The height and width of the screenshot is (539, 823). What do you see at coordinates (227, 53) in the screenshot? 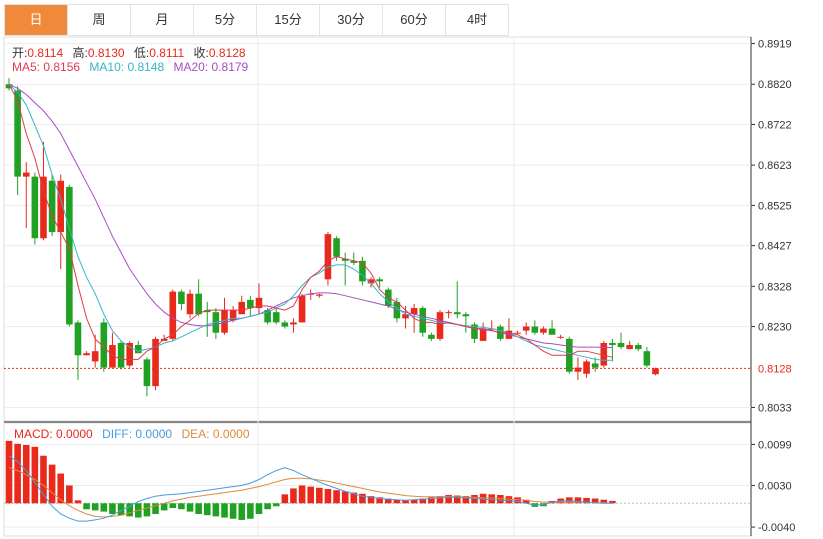
I see `close-value: 0.8128` at bounding box center [227, 53].